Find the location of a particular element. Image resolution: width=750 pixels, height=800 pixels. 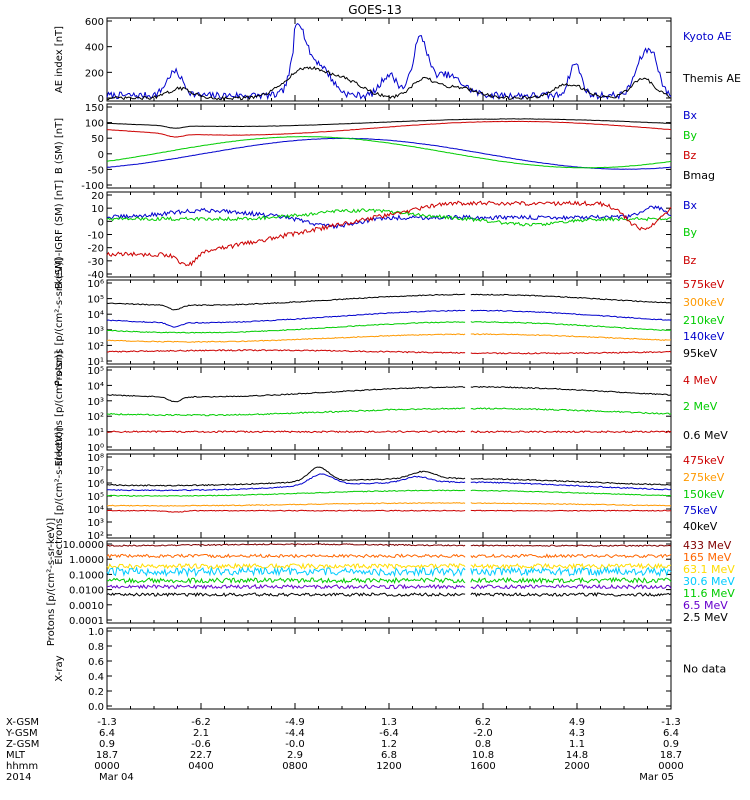

y-tick-label: -20 is located at coordinates (96, 249).